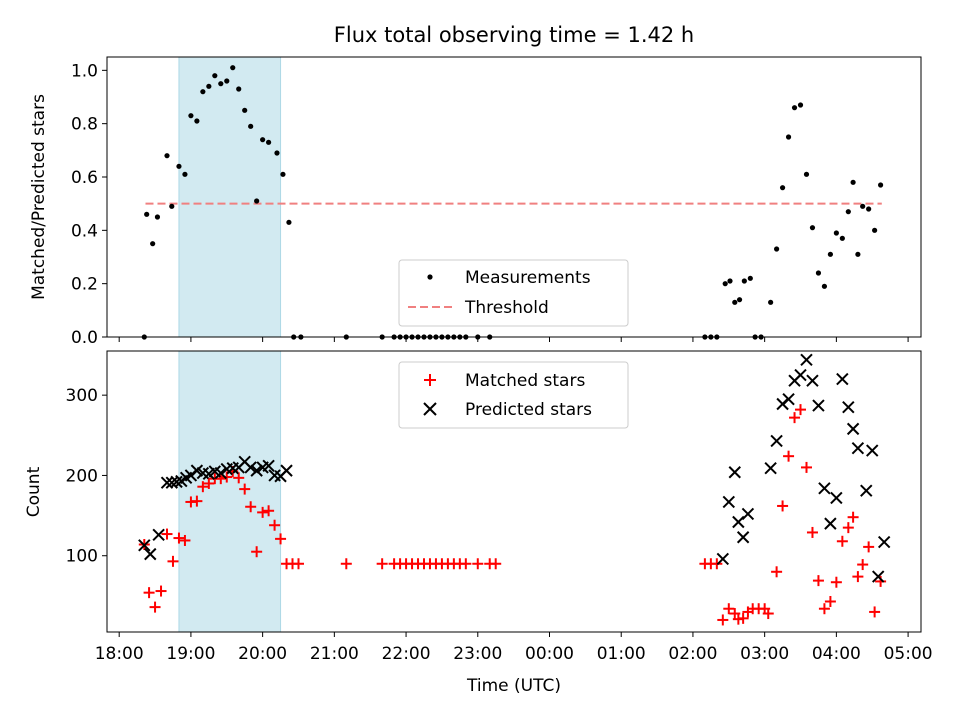 This screenshot has height=724, width=960. I want to click on bottom-y-axis: 100 200 300, so click(86, 476).